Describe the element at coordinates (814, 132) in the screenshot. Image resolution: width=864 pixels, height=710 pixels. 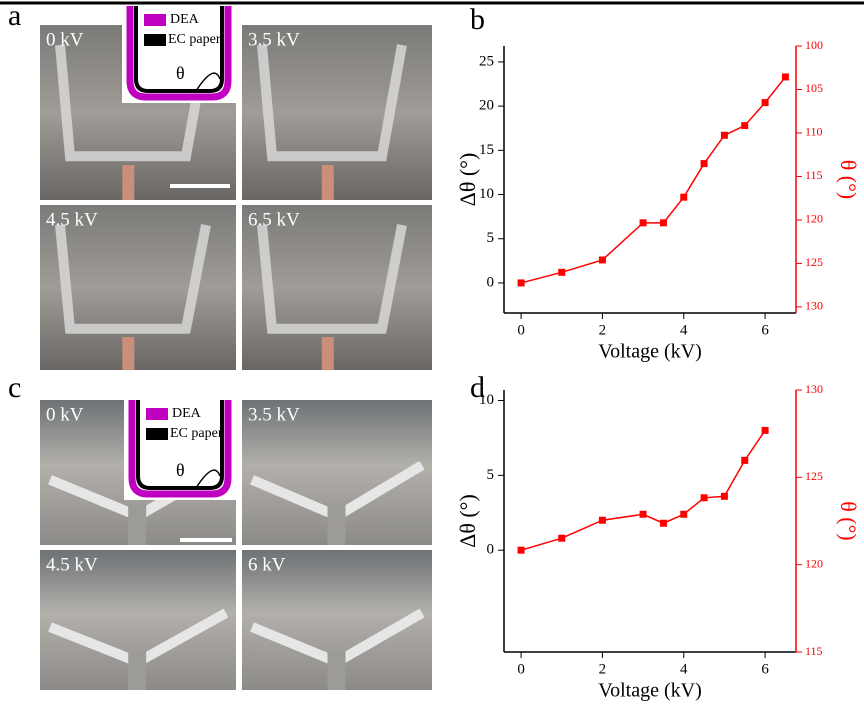
I see `y2-tick-label: 110` at that location.